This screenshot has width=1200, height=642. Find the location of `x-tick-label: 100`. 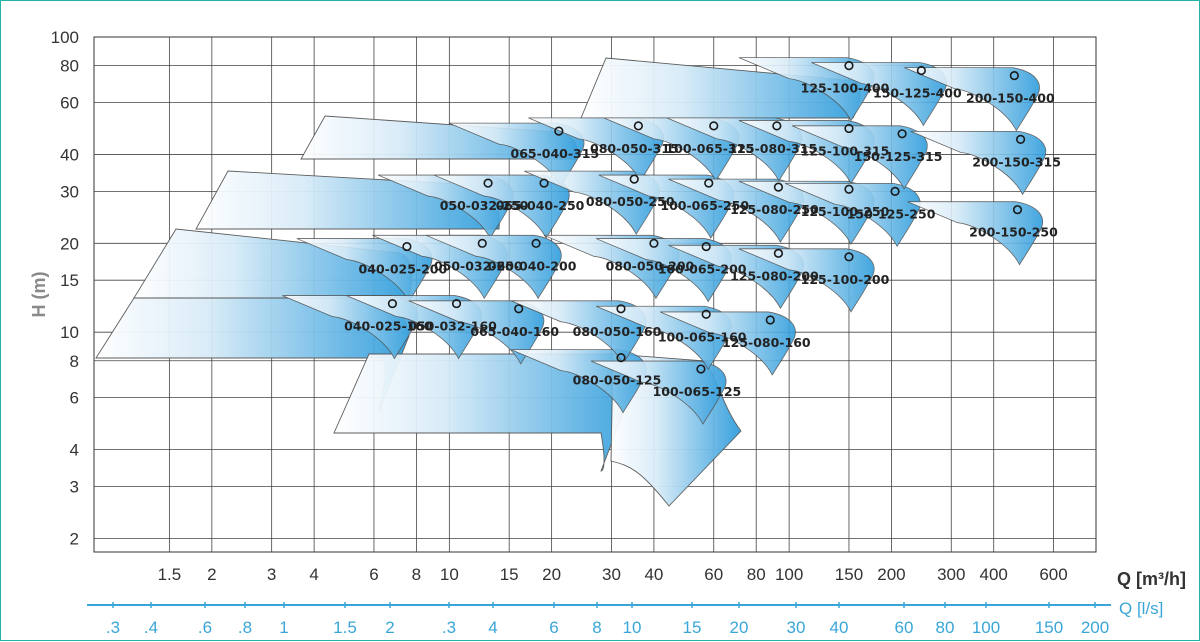

x-tick-label: 100 is located at coordinates (789, 574).